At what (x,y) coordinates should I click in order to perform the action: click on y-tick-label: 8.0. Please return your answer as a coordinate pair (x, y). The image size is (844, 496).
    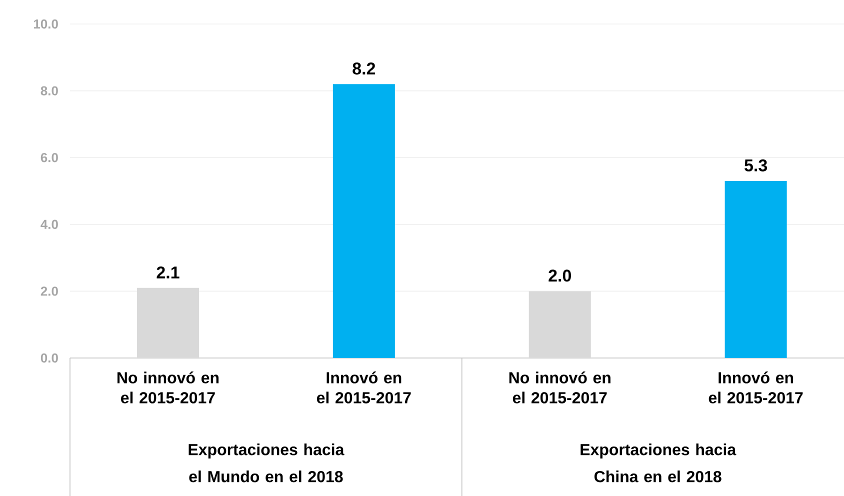
    Looking at the image, I should click on (49, 91).